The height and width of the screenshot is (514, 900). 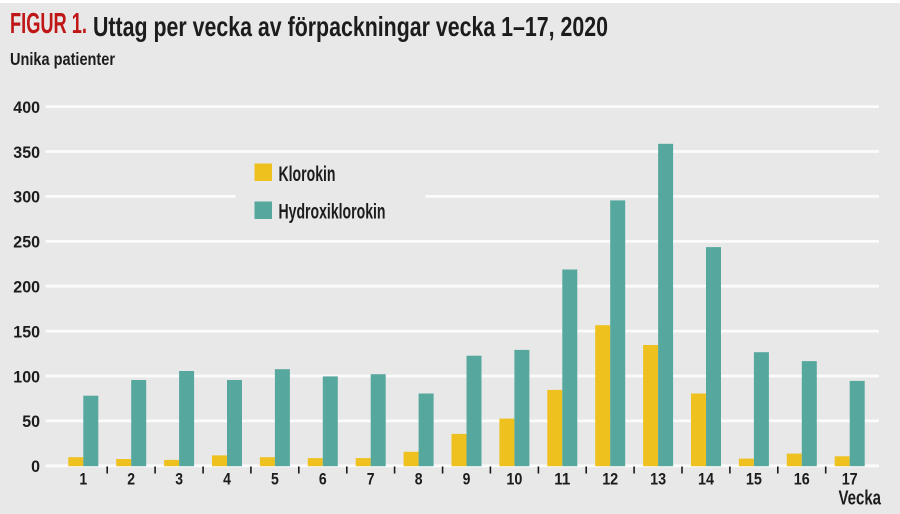 I want to click on svg-text: 100, so click(x=26, y=376).